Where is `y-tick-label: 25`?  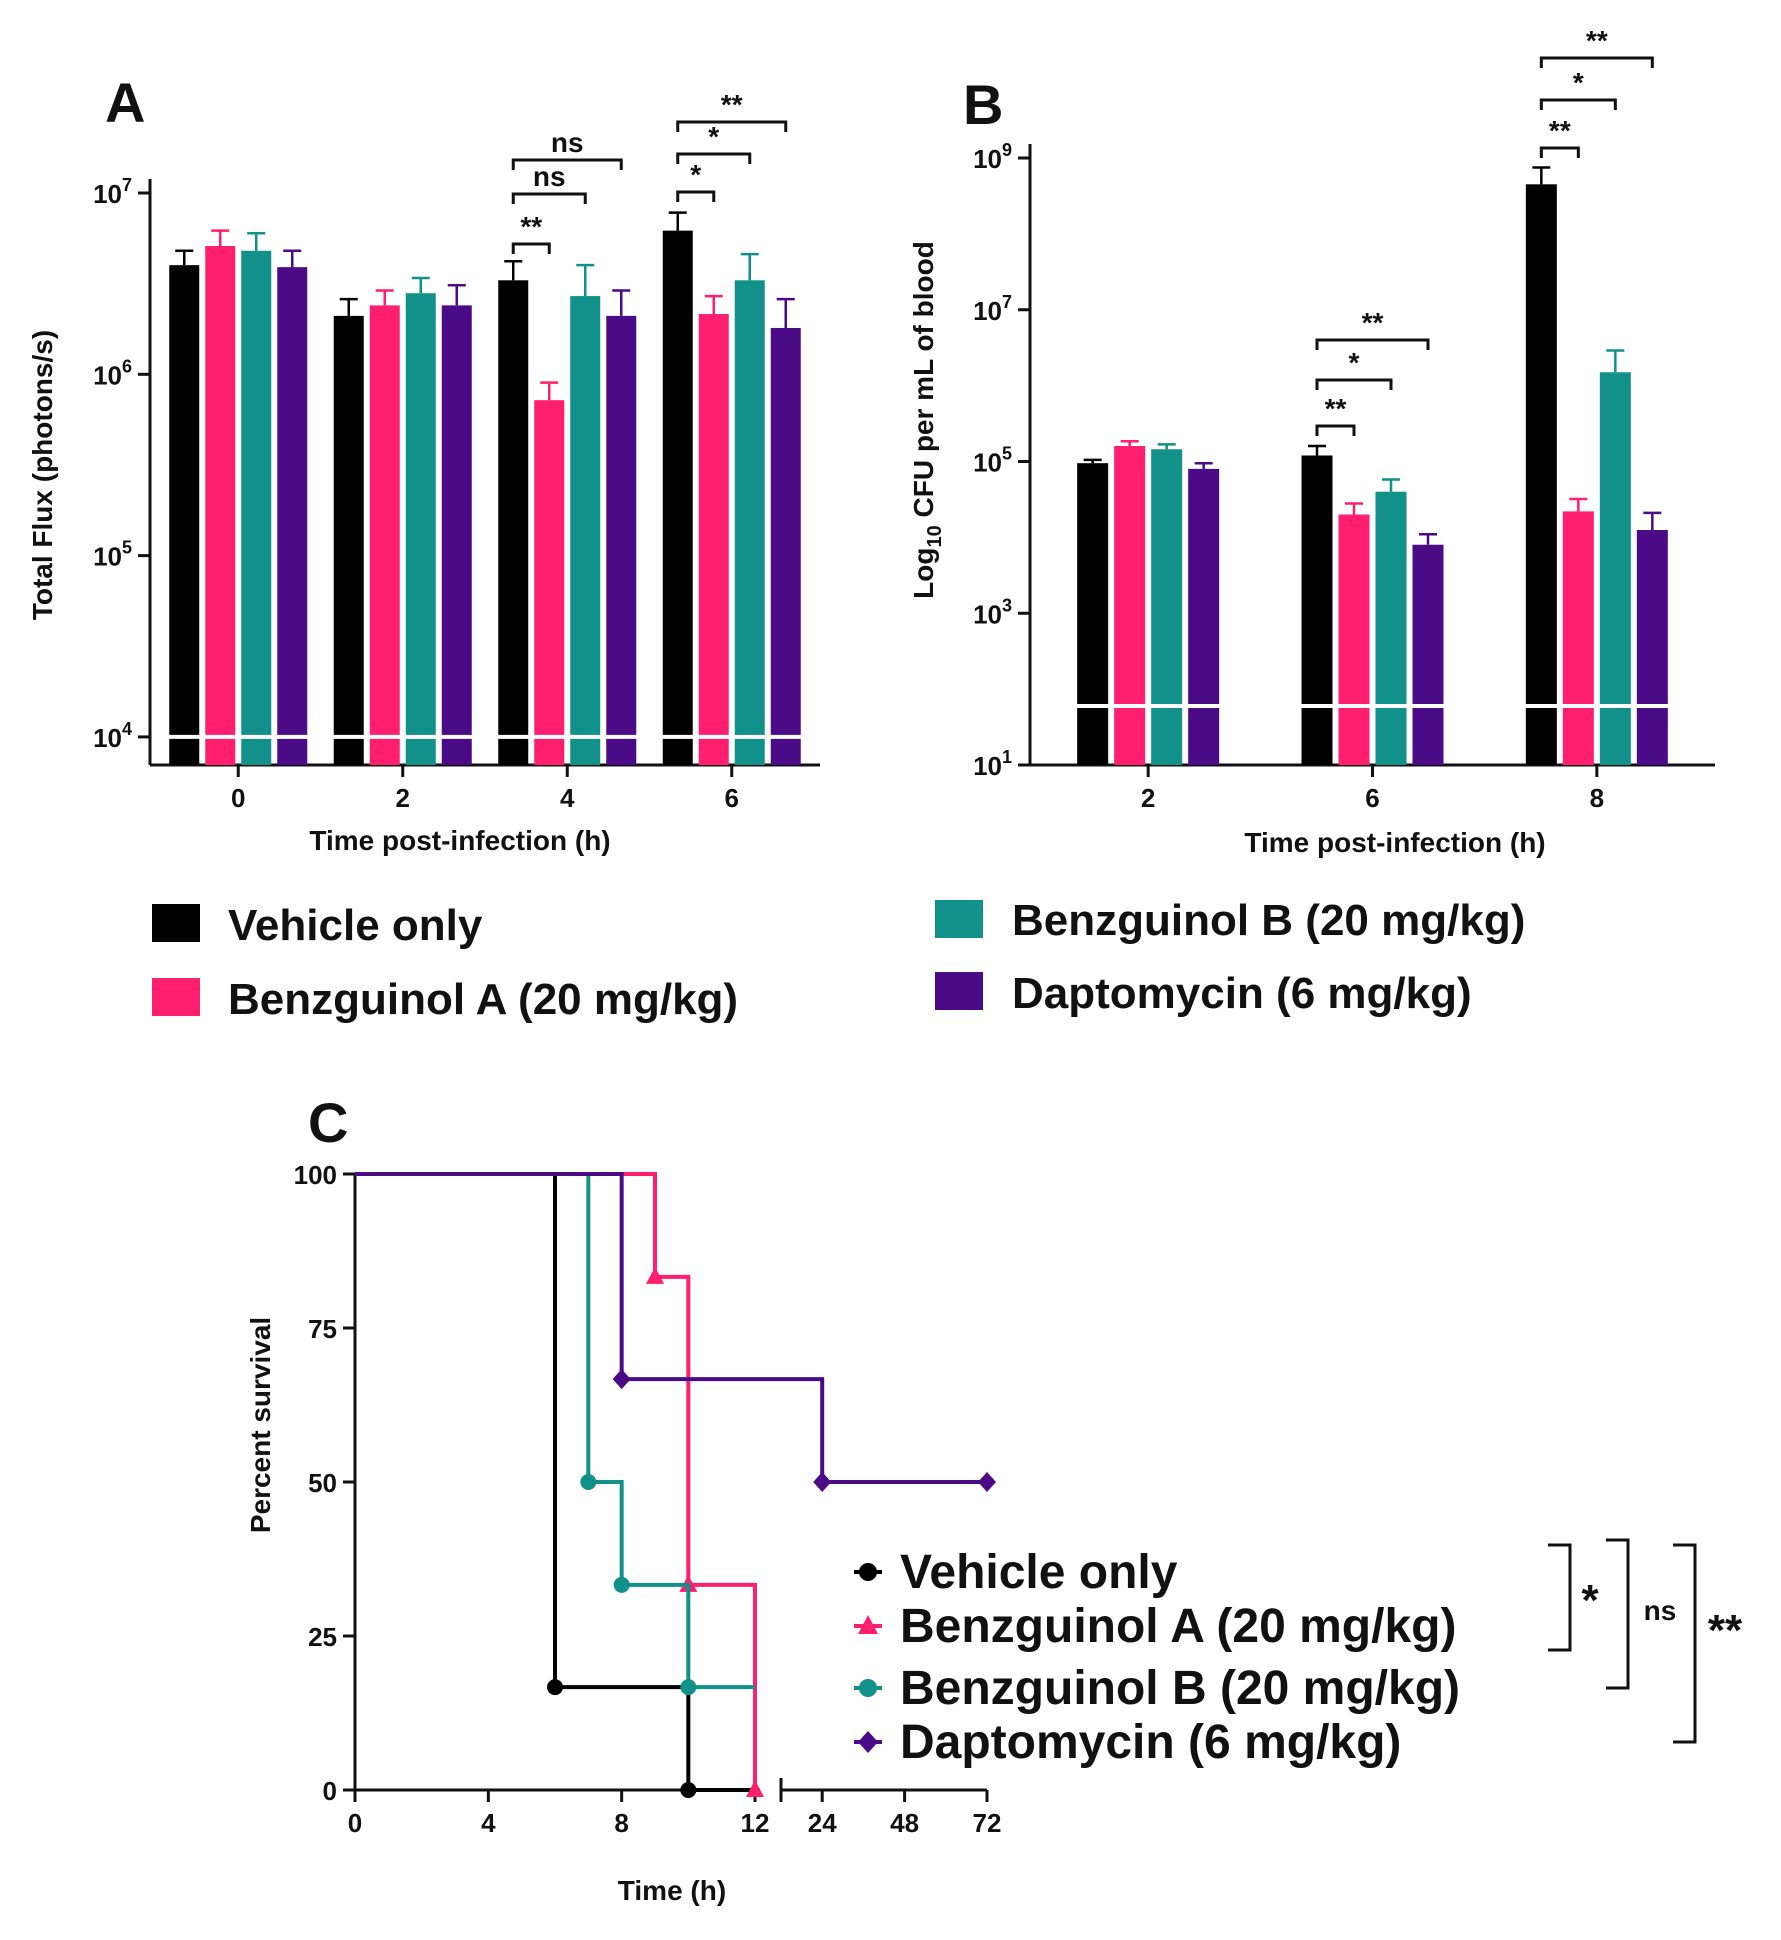 y-tick-label: 25 is located at coordinates (322, 1637).